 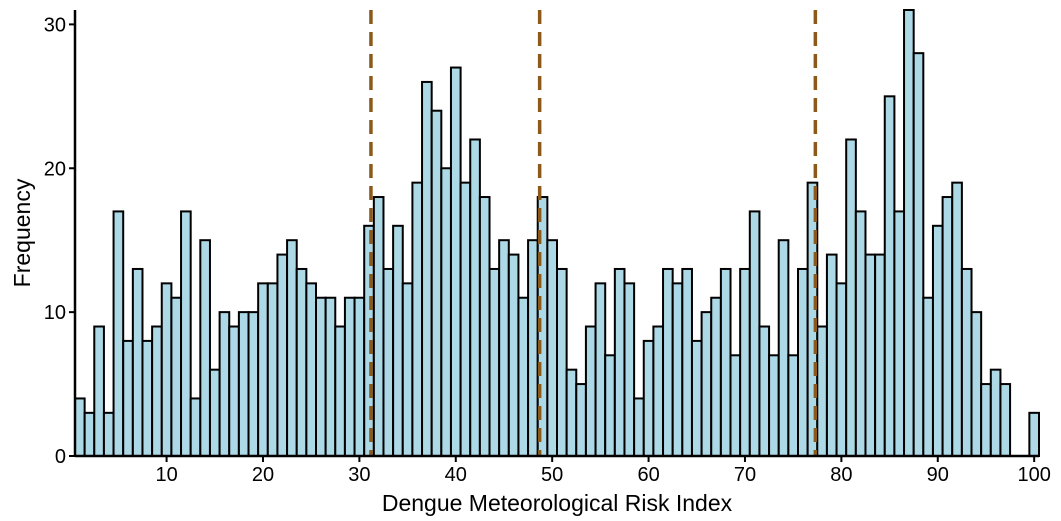 What do you see at coordinates (603, 471) in the screenshot?
I see `x-axis-ticks: 10 20 30 40 50 60 70 80 90 100` at bounding box center [603, 471].